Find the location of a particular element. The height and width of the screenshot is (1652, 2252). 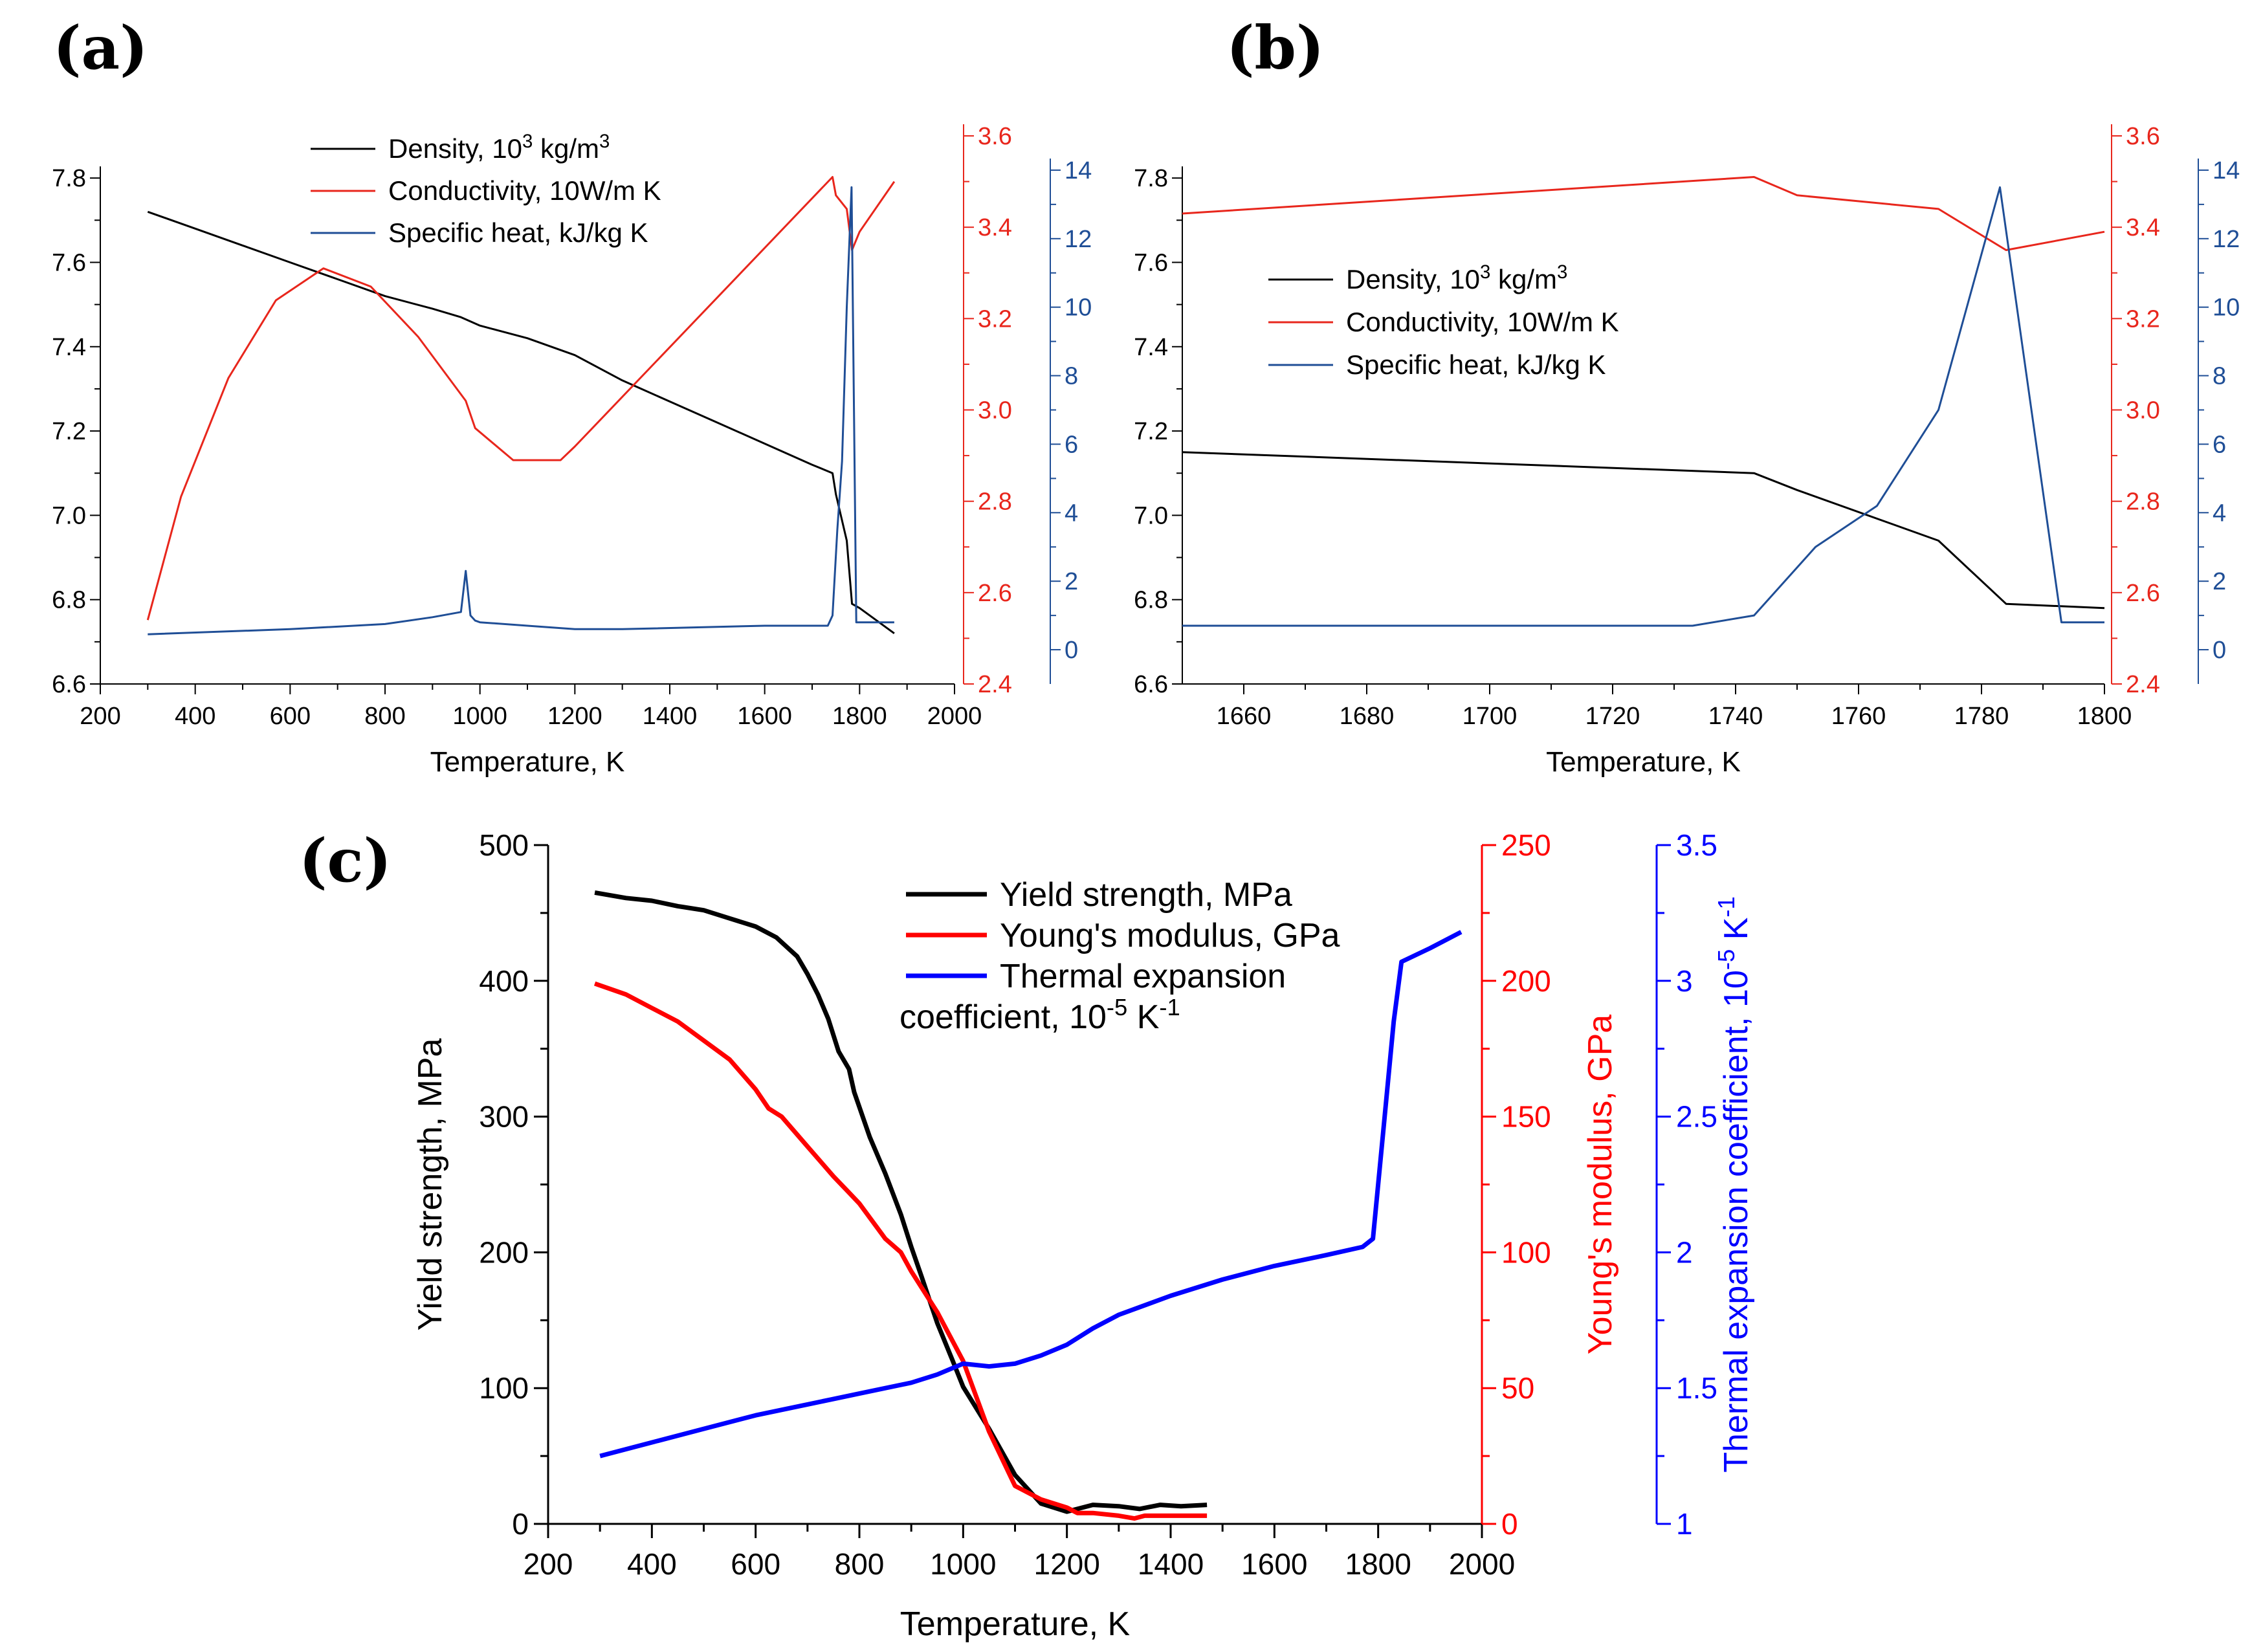

right1-tick-label: 250 is located at coordinates (1526, 845).